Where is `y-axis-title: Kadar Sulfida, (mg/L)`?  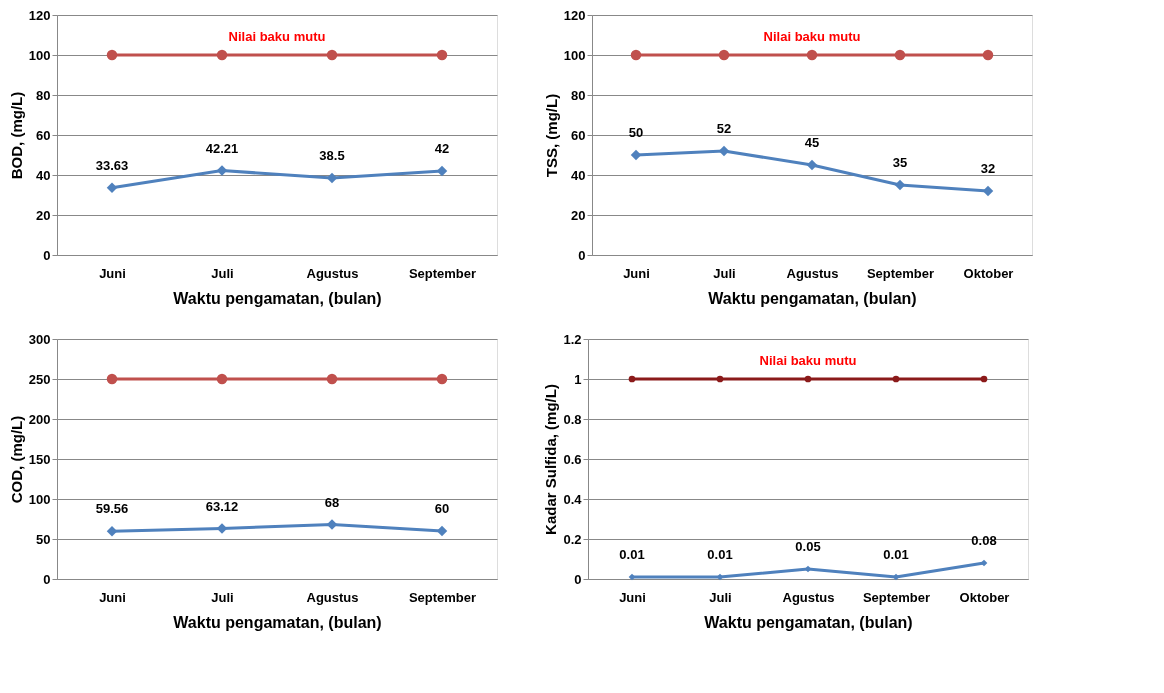 y-axis-title: Kadar Sulfida, (mg/L) is located at coordinates (551, 459).